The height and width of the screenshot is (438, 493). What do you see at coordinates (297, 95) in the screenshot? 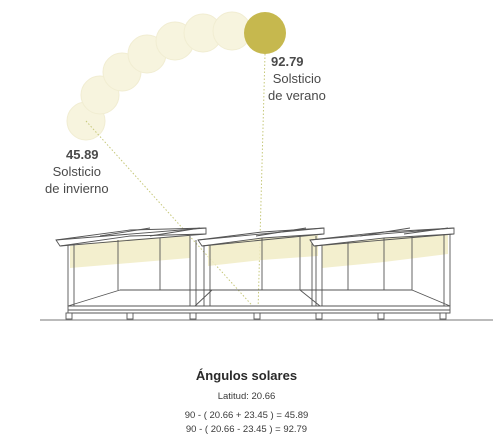
I see `summer-label-line2: de verano` at bounding box center [297, 95].